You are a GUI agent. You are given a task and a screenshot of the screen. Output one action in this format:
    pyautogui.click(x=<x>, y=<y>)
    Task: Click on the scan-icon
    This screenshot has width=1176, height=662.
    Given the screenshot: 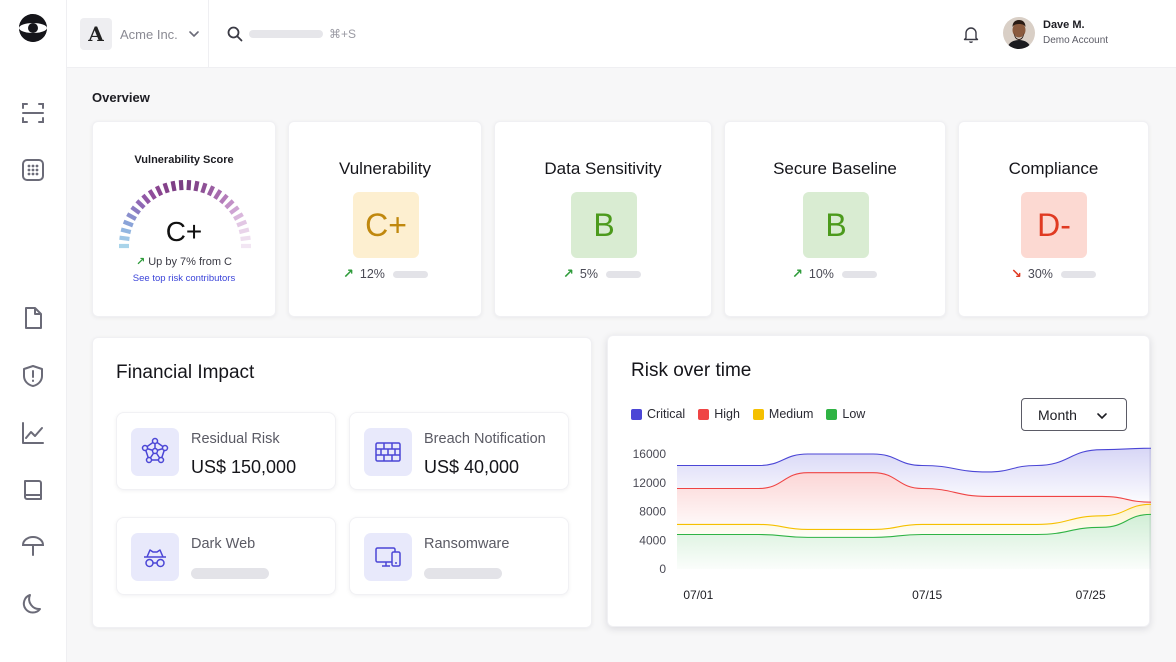 What is the action you would take?
    pyautogui.click(x=33, y=113)
    